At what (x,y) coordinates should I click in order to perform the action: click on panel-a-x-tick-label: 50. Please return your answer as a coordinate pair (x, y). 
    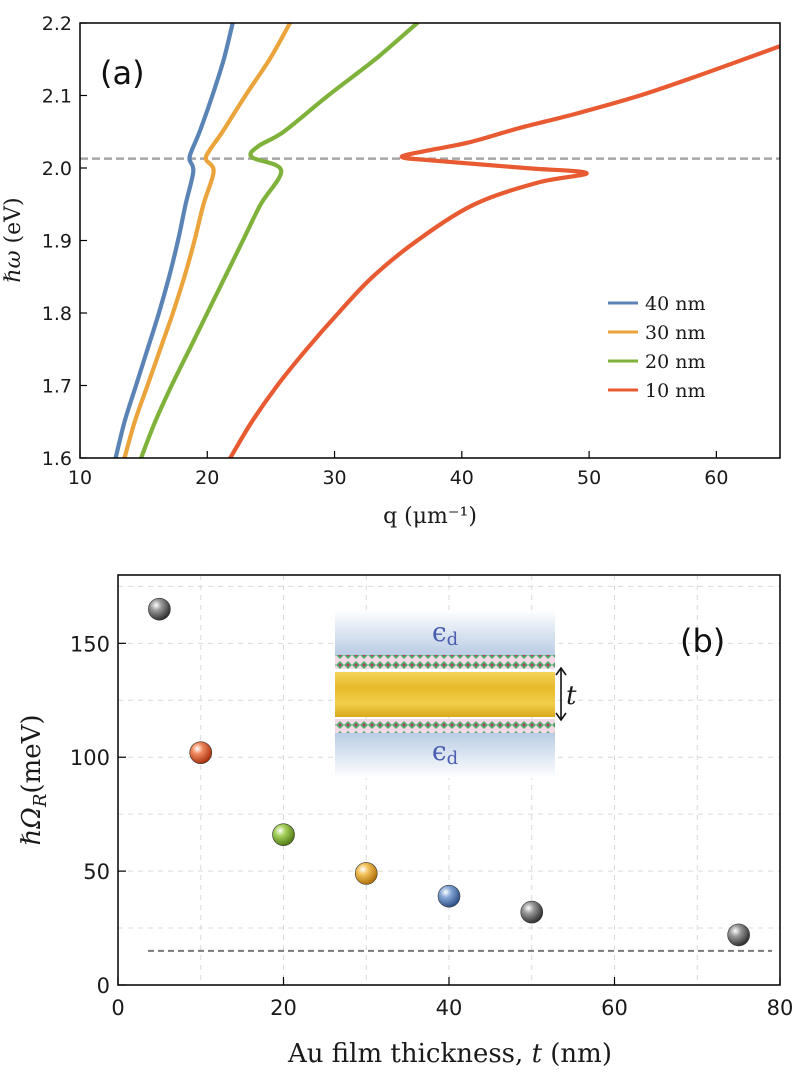
    Looking at the image, I should click on (589, 478).